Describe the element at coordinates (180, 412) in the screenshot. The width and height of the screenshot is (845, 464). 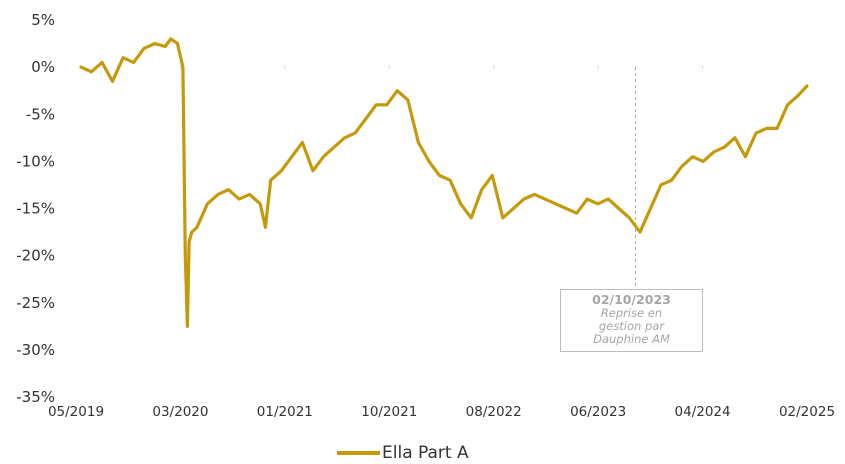
I see `x-tick-label: 03/2020` at that location.